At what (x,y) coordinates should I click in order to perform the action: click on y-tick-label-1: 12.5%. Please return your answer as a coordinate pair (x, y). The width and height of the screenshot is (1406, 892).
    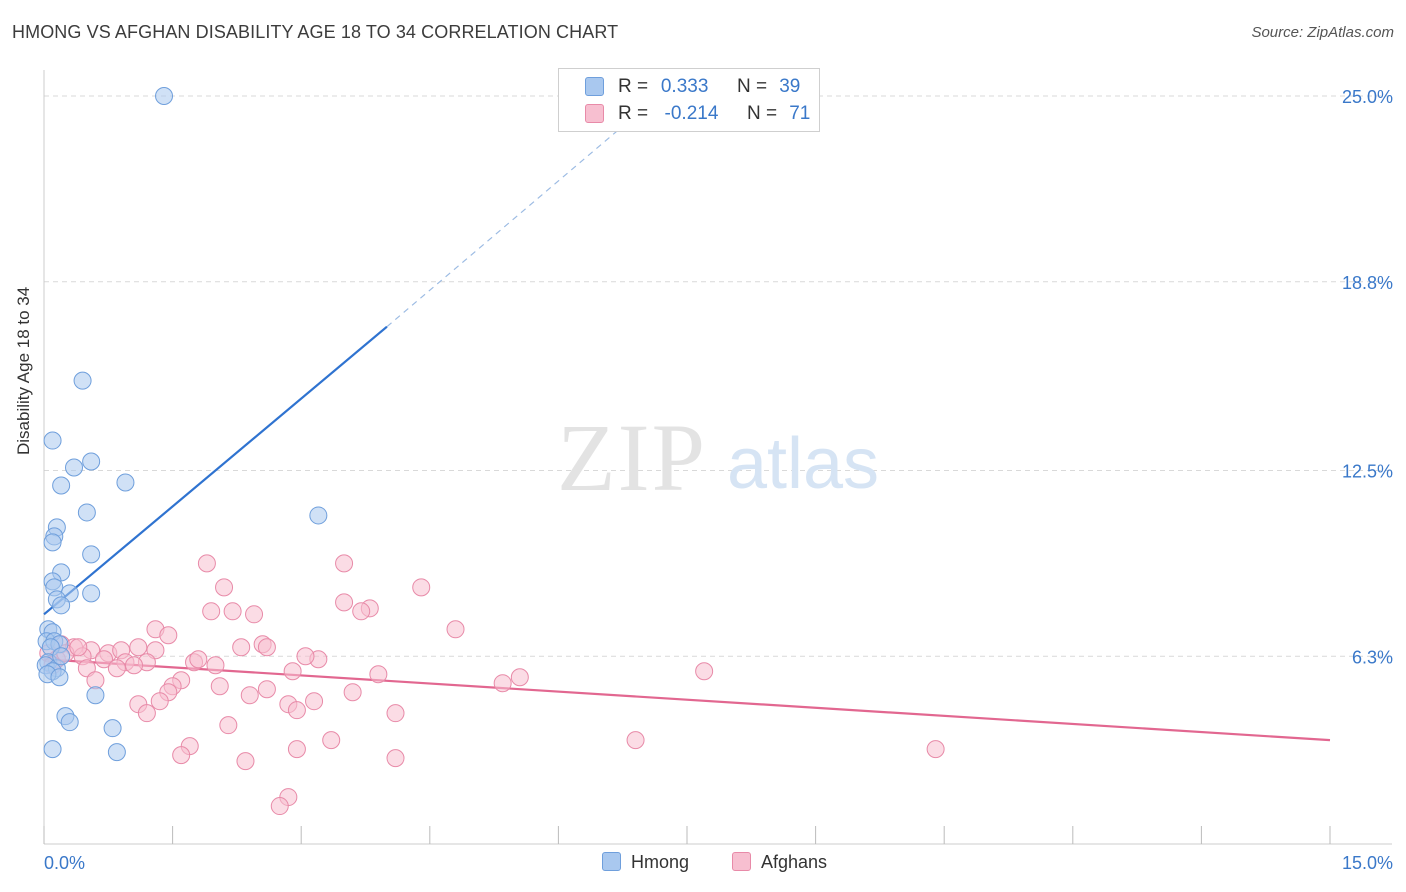
    Looking at the image, I should click on (1367, 472).